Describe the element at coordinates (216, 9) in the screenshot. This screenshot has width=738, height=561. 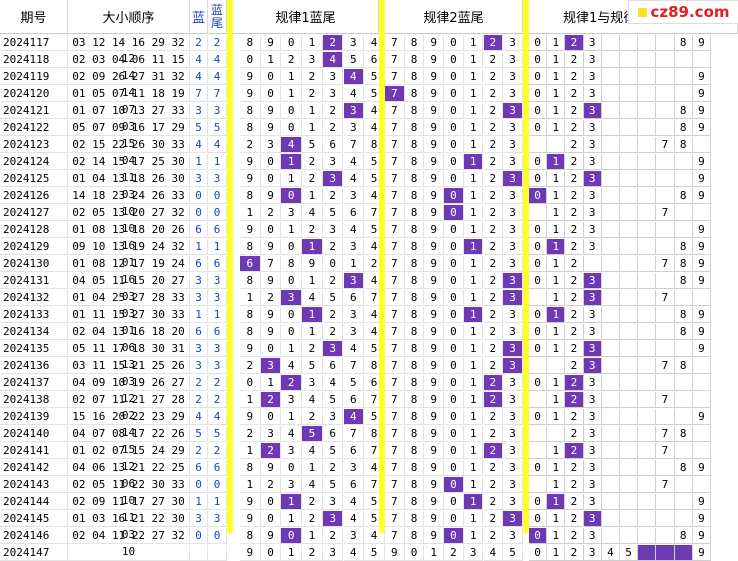
I see `header-tail-1: 蓝` at that location.